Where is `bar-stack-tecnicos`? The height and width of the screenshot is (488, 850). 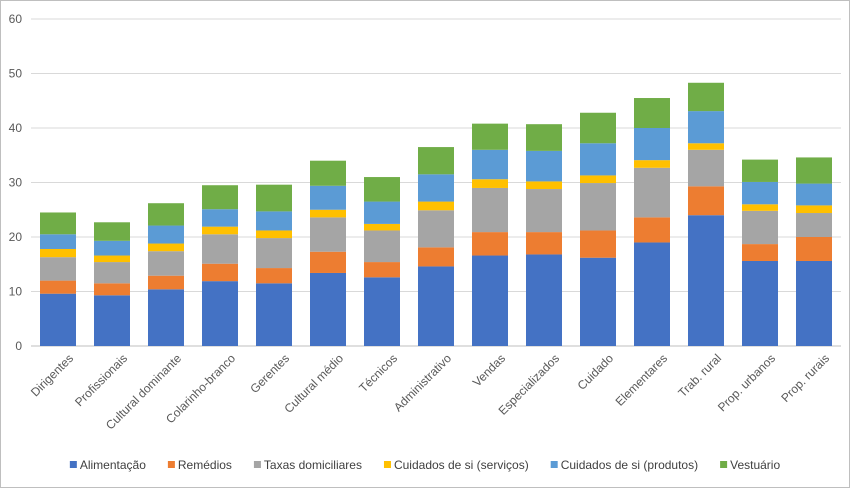
bar-stack-tecnicos is located at coordinates (382, 261).